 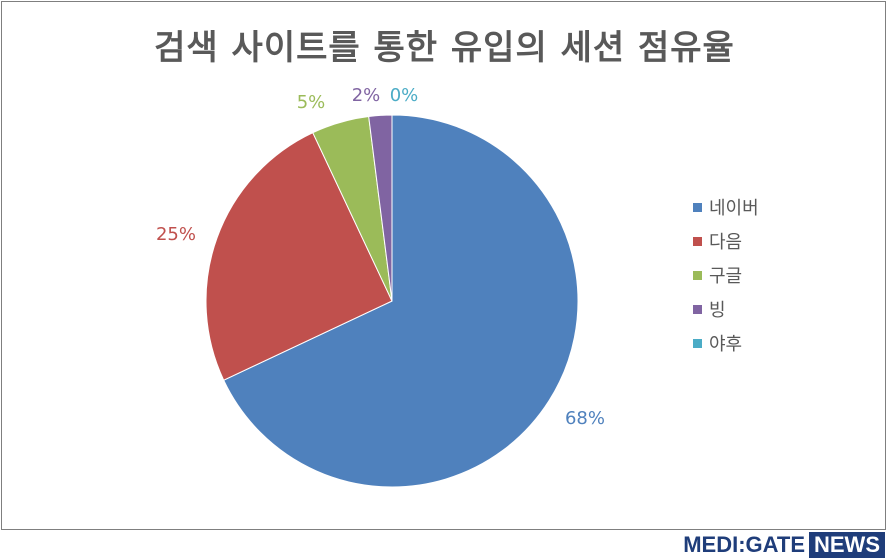 I want to click on legend: 네이버 다음 구글 빙 야후, so click(x=726, y=275).